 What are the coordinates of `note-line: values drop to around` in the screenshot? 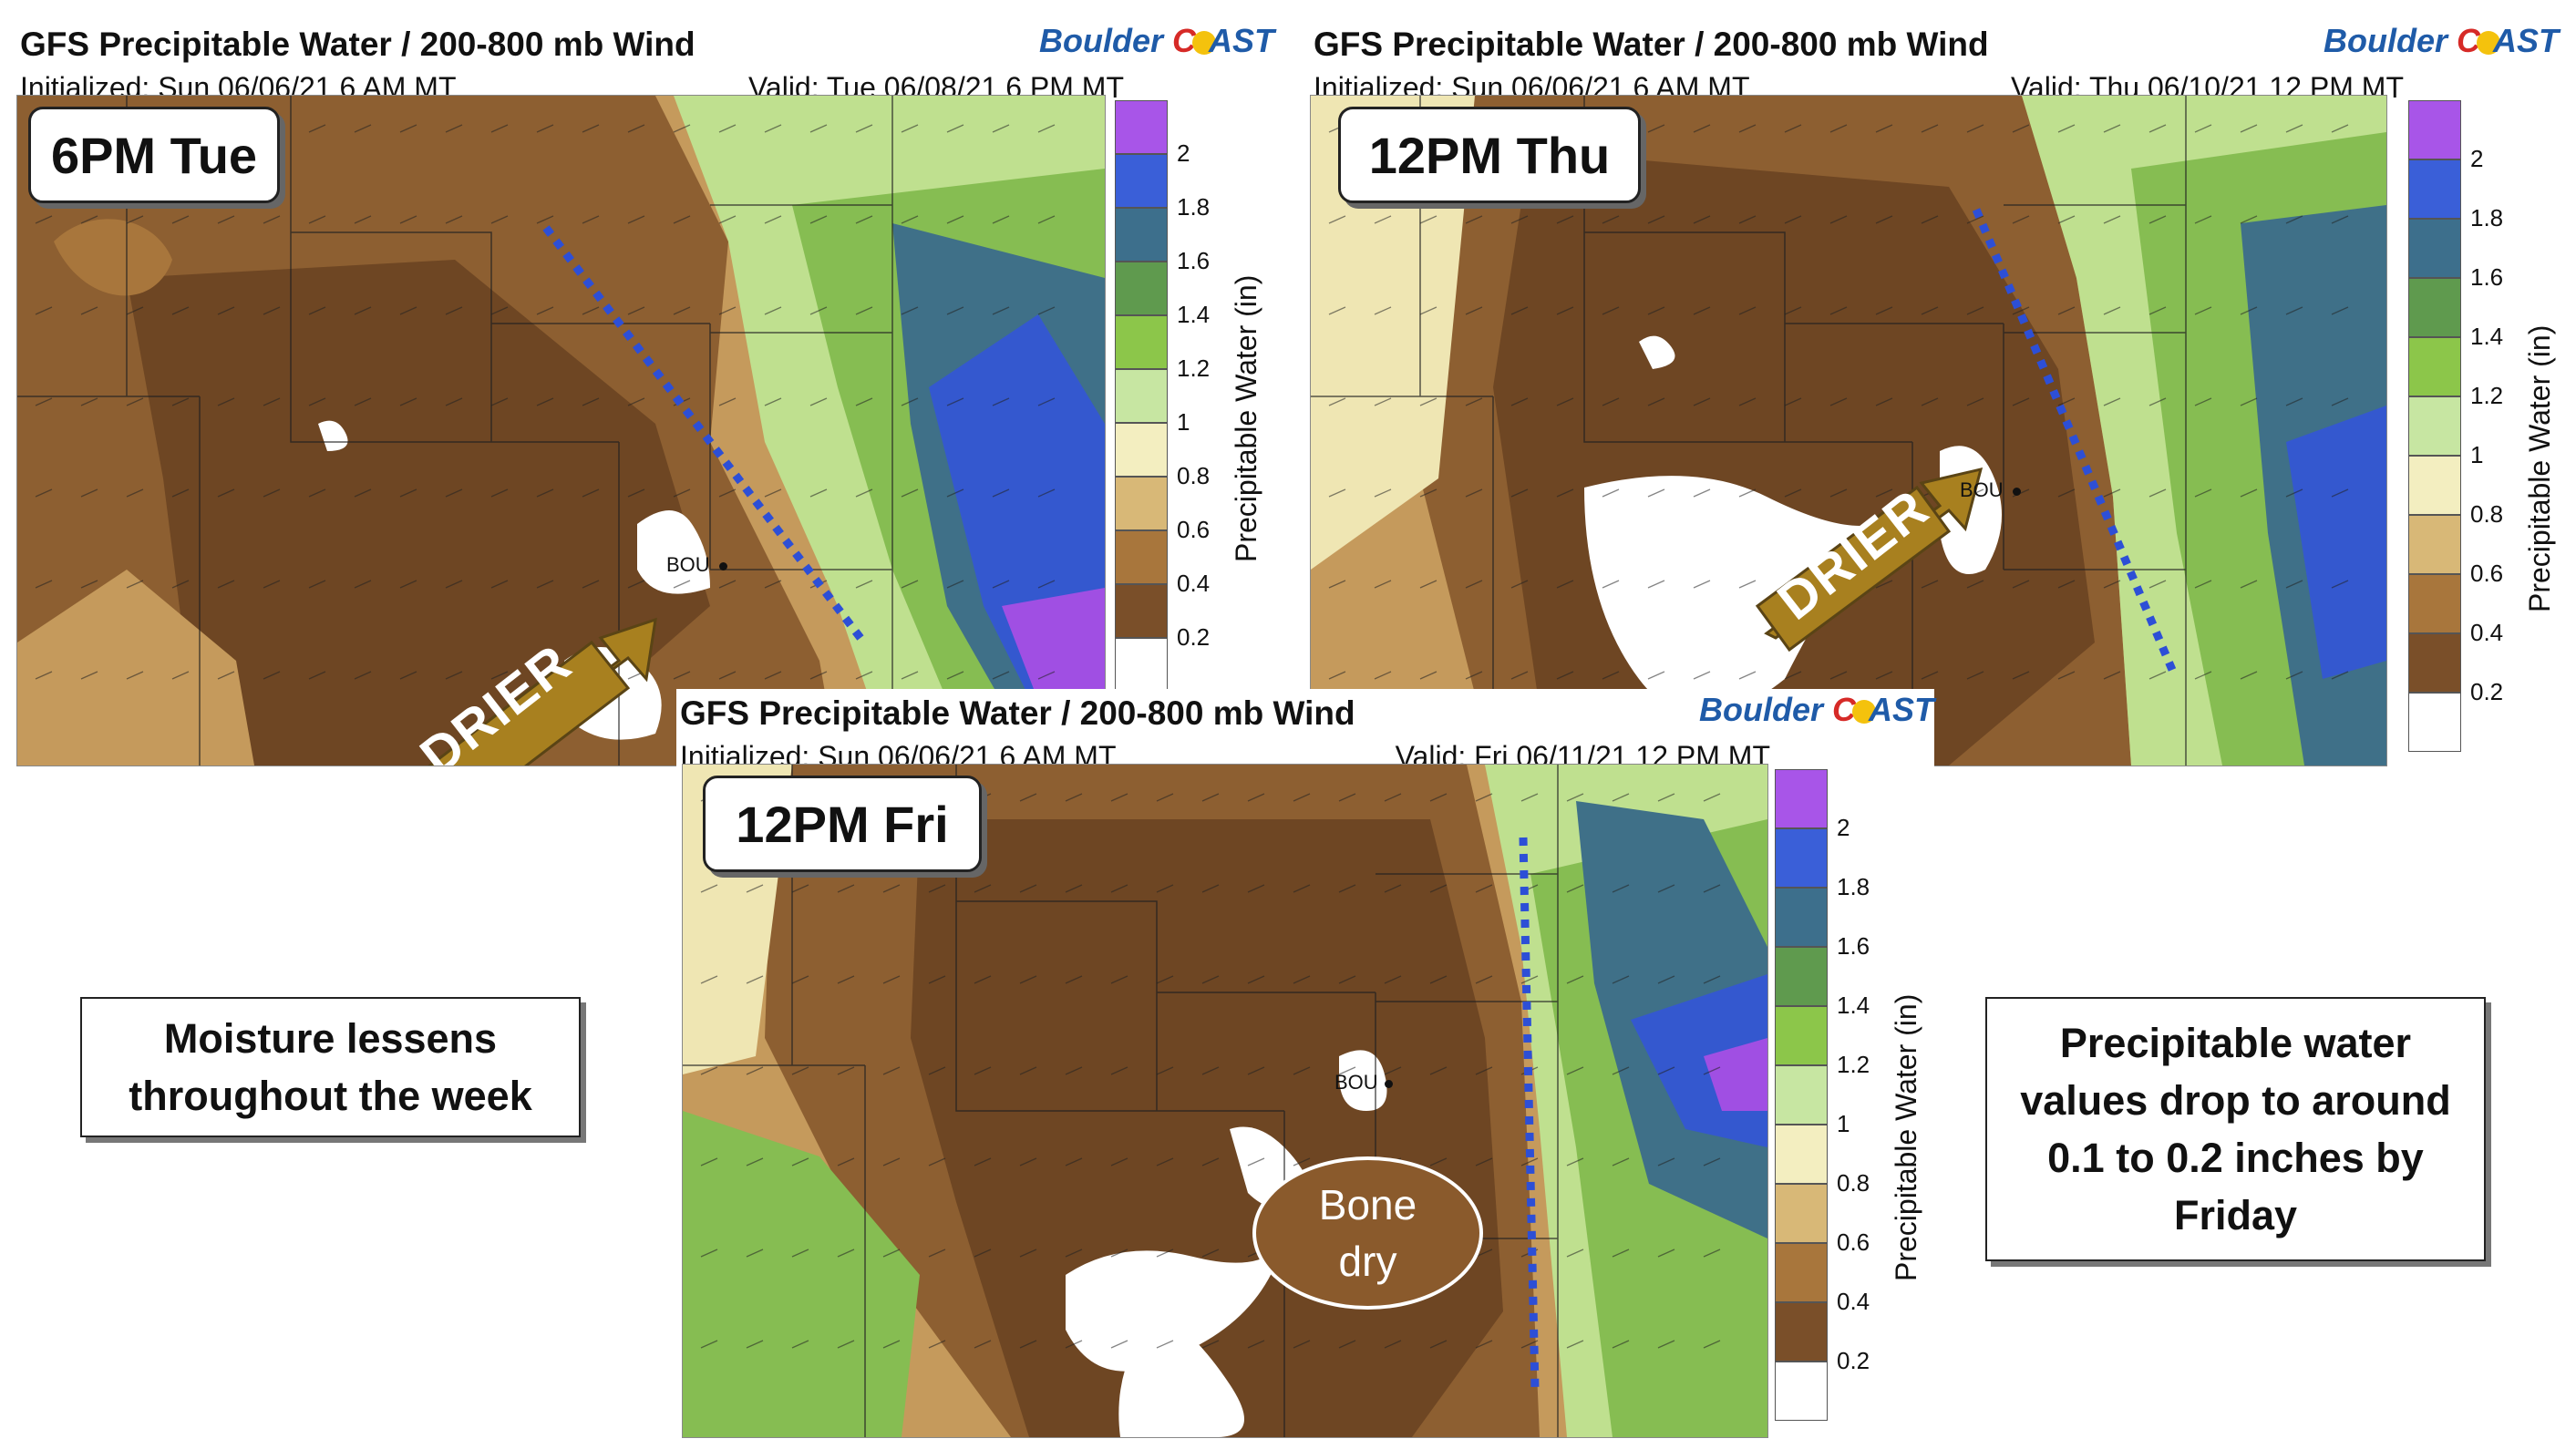 It's located at (2235, 1100).